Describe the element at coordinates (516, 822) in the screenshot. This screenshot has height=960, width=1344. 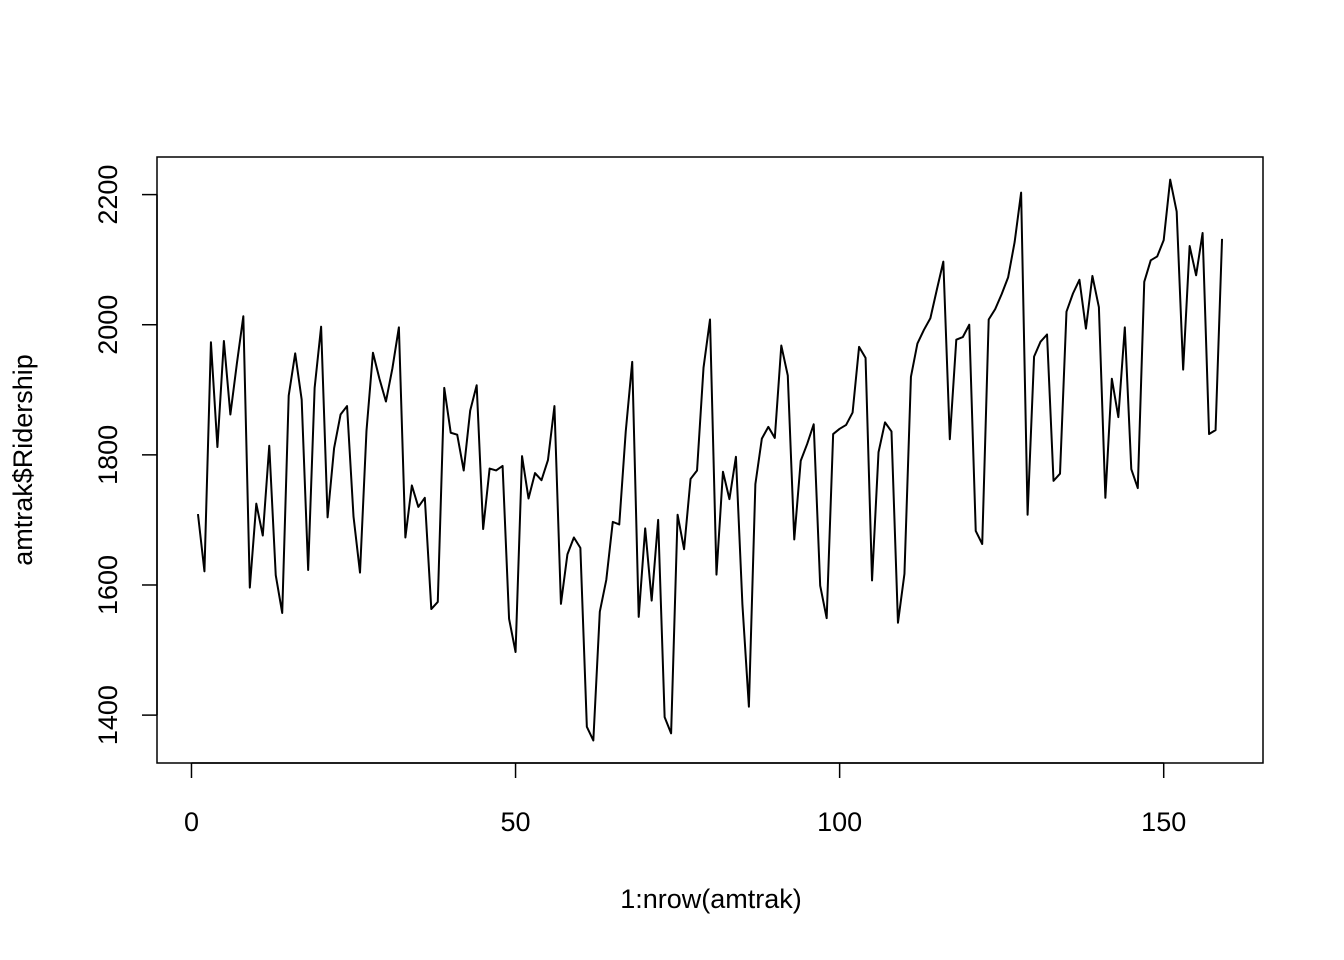
I see `x-tick-label: 50` at that location.